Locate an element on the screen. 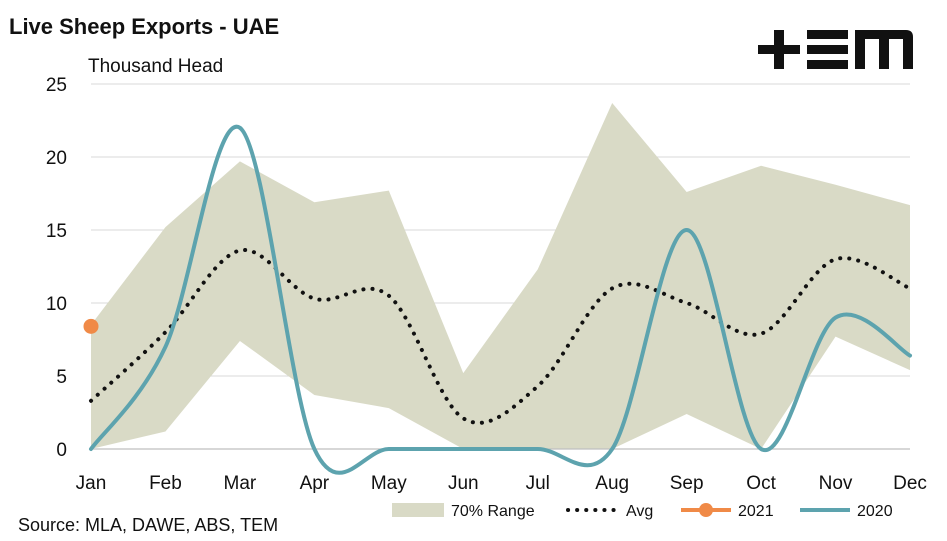  y-tick-label: 5 is located at coordinates (61, 377).